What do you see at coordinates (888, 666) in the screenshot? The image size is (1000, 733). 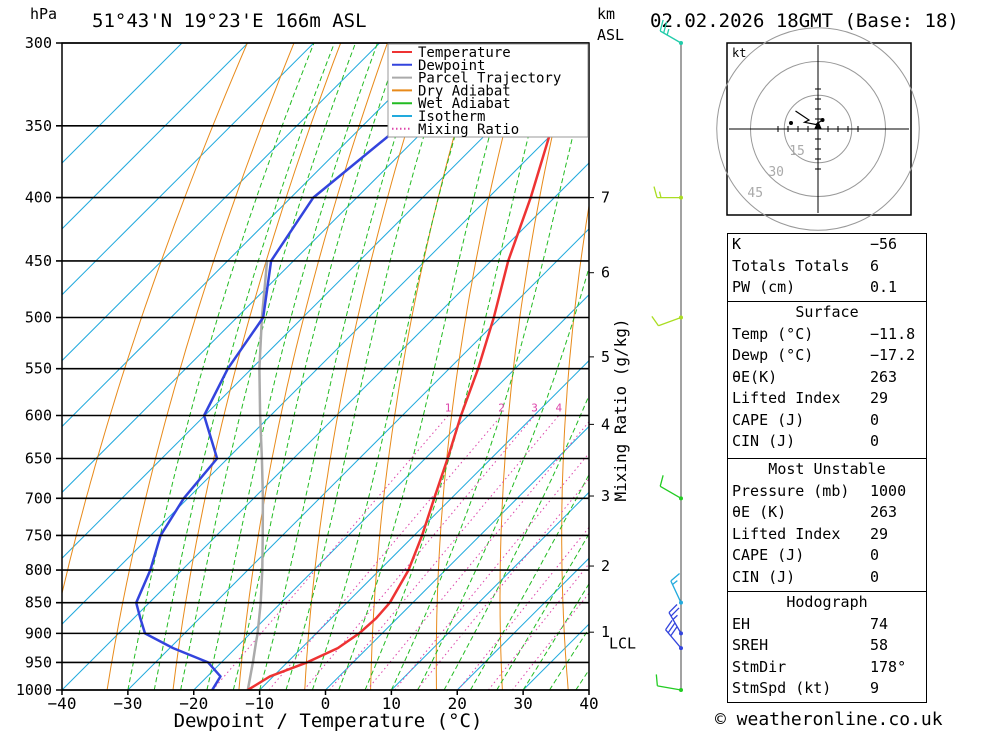 I see `stmdir-value: 178°` at bounding box center [888, 666].